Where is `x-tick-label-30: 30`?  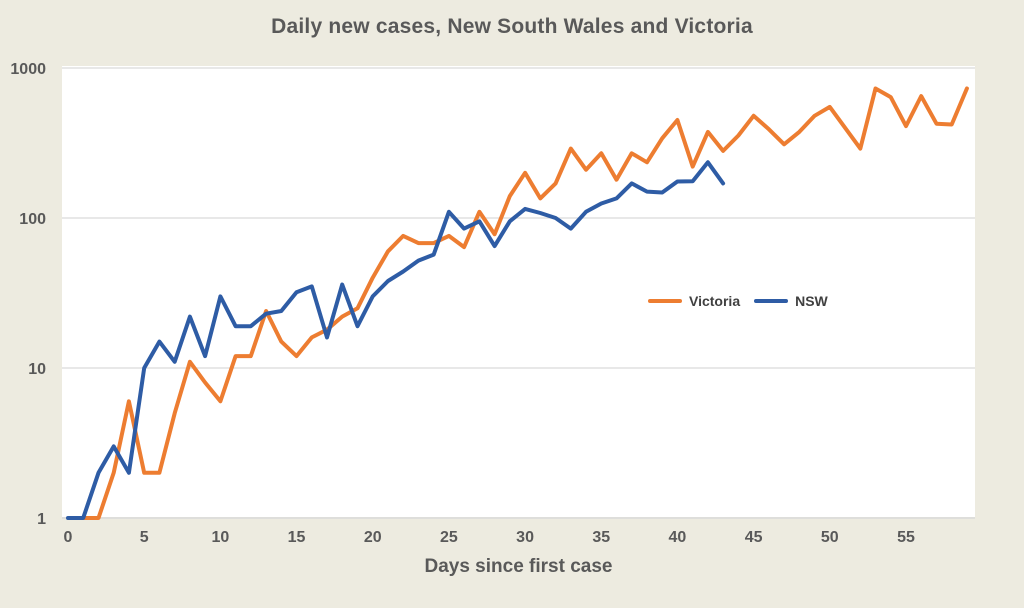
x-tick-label-30: 30 is located at coordinates (525, 537).